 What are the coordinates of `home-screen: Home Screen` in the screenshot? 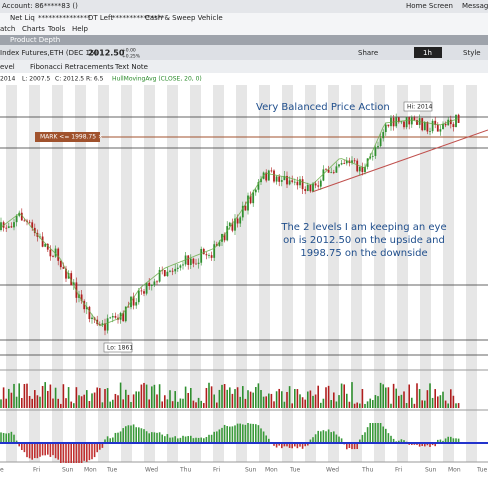 It's located at (429, 6).